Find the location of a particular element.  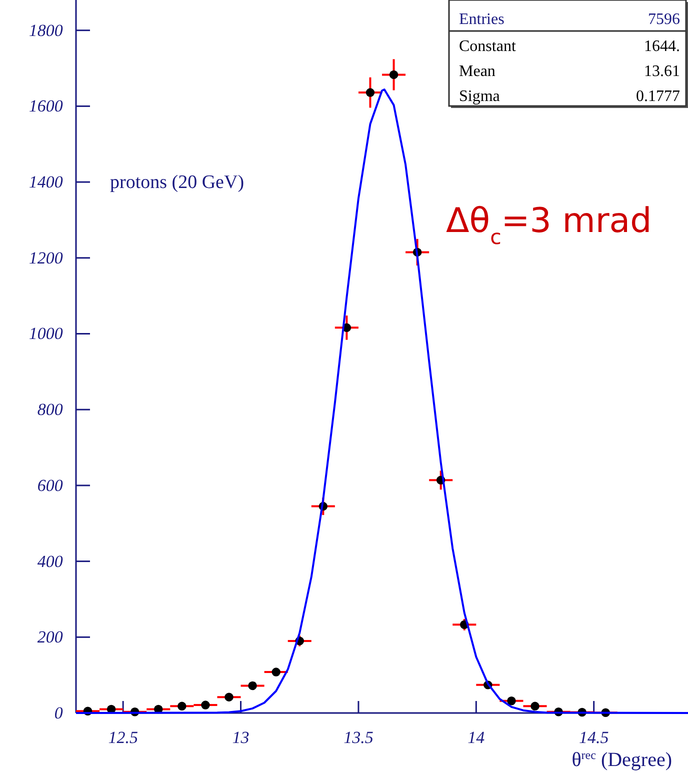

y-tick-label: 600 is located at coordinates (50, 485).